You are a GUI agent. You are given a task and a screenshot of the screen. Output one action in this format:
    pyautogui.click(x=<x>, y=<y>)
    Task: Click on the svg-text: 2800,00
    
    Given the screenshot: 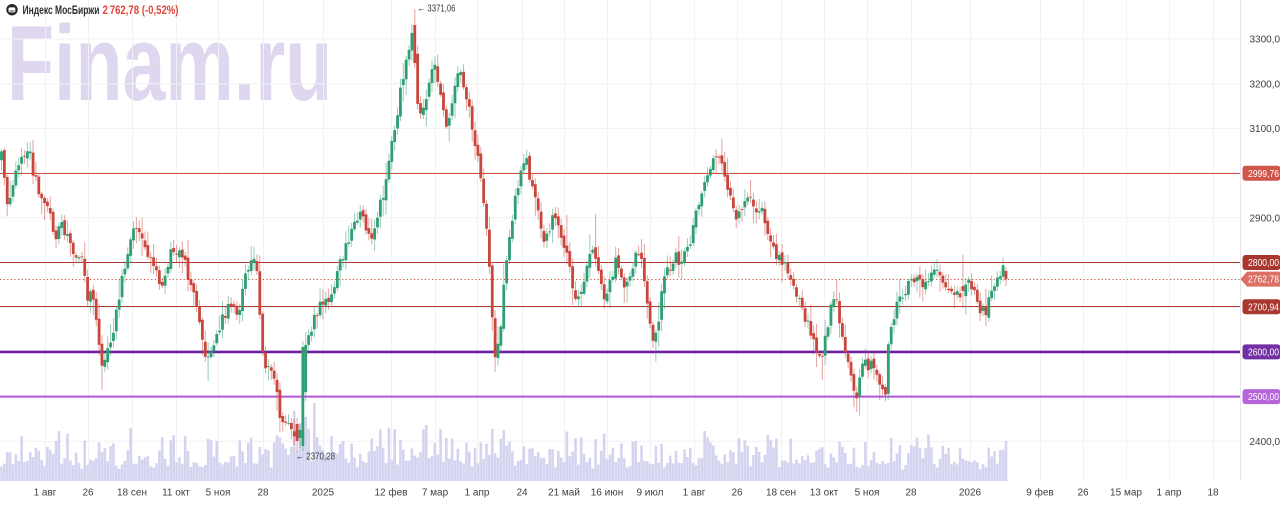 What is the action you would take?
    pyautogui.click(x=1263, y=263)
    